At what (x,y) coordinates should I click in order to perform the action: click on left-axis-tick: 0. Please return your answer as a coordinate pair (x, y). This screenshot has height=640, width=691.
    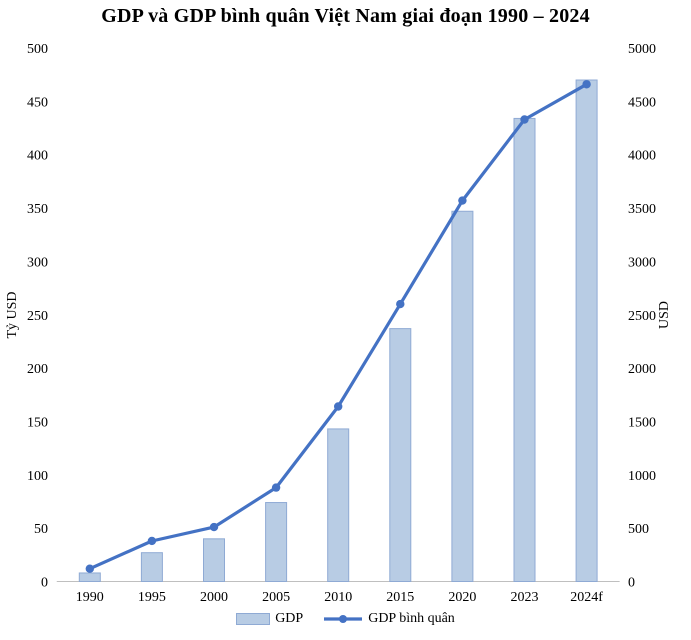
    Looking at the image, I should click on (44, 583).